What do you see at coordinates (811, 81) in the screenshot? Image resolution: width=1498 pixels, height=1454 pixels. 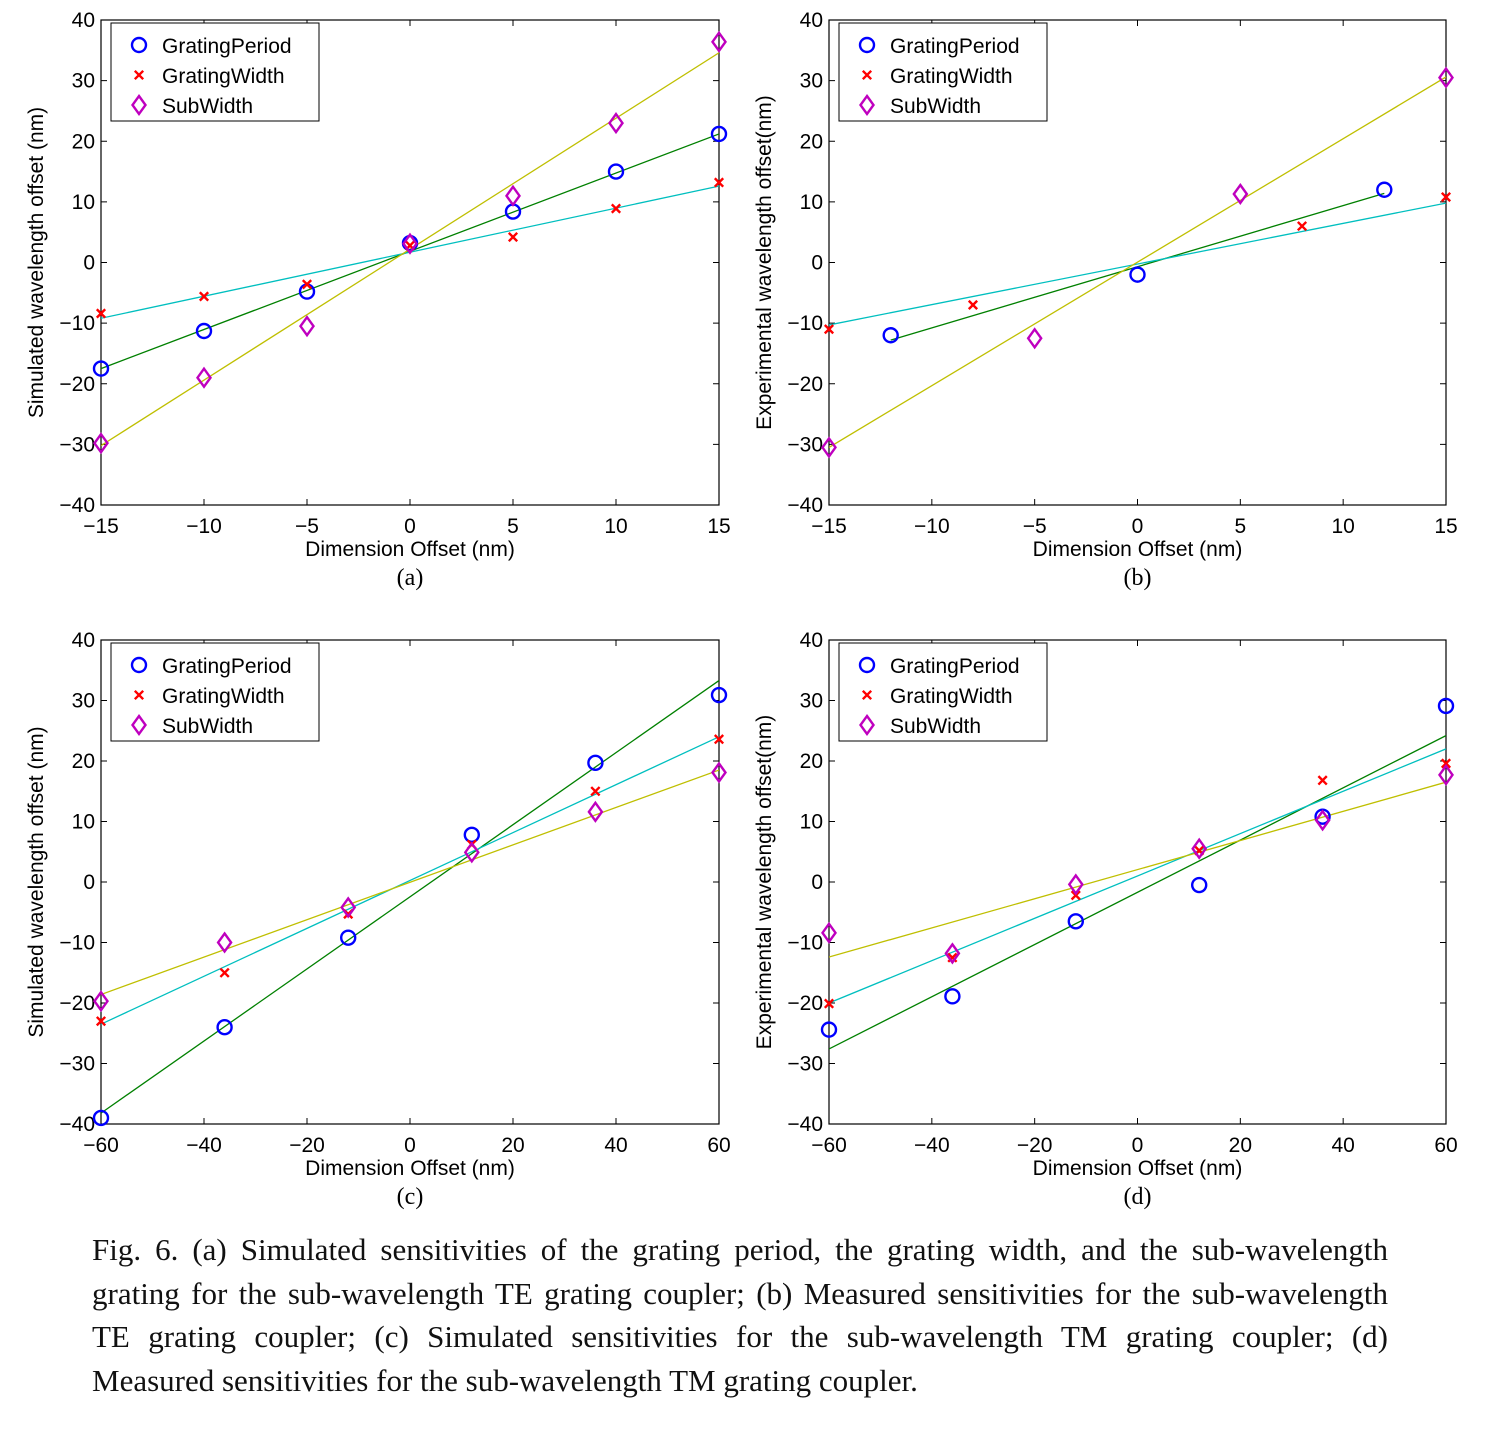 I see `y-tick-label: 30` at bounding box center [811, 81].